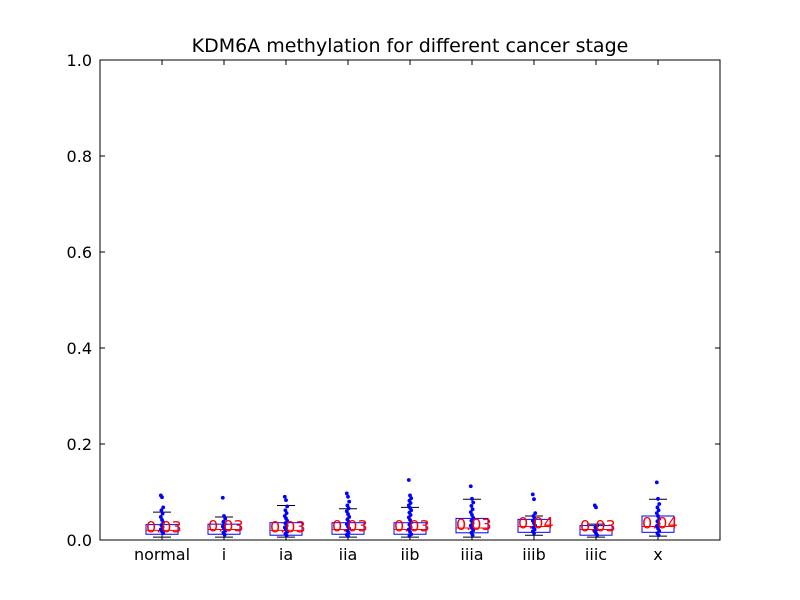 Image resolution: width=800 pixels, height=600 pixels. I want to click on x-tick-label: normal, so click(162, 554).